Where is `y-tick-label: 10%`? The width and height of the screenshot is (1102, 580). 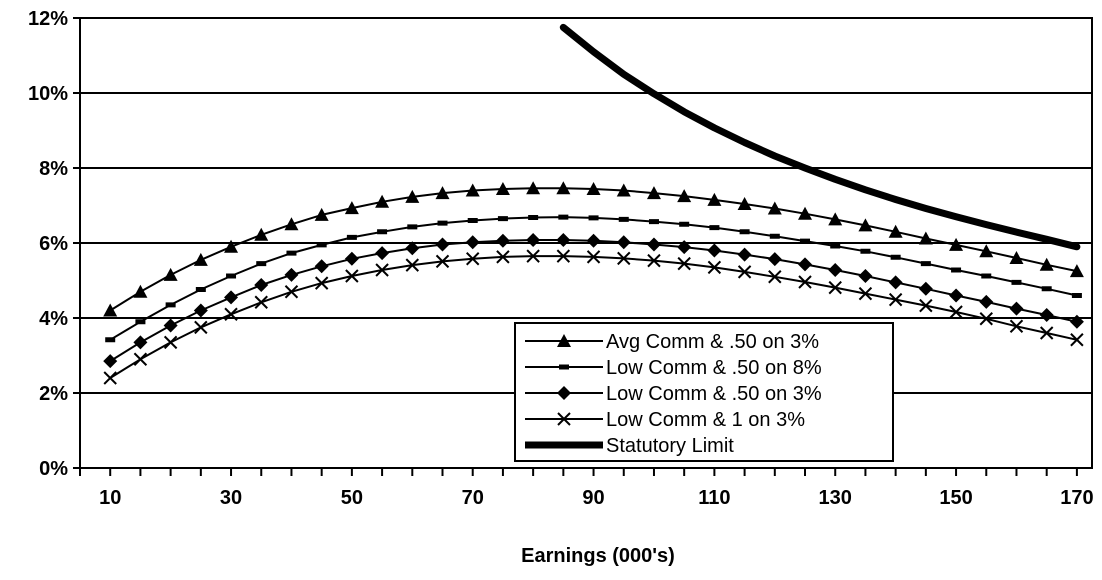 y-tick-label: 10% is located at coordinates (48, 94).